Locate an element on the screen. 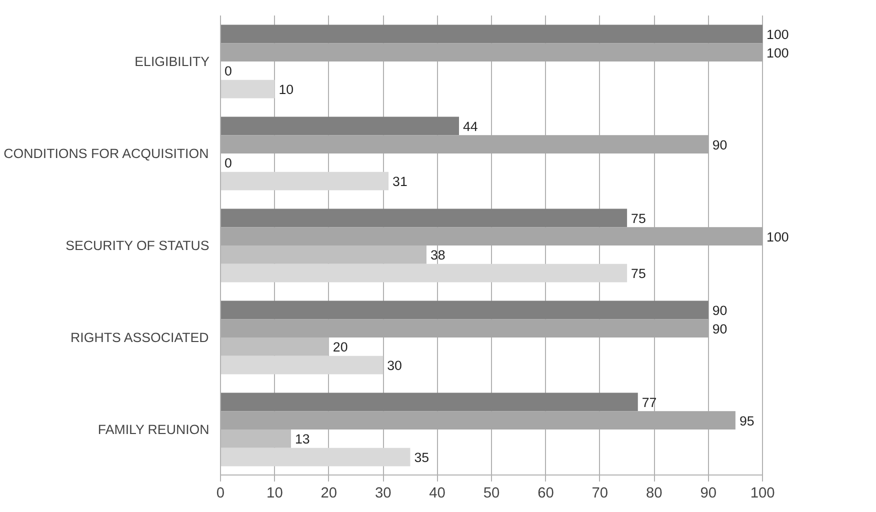  x-tick-label: 100 is located at coordinates (762, 494).